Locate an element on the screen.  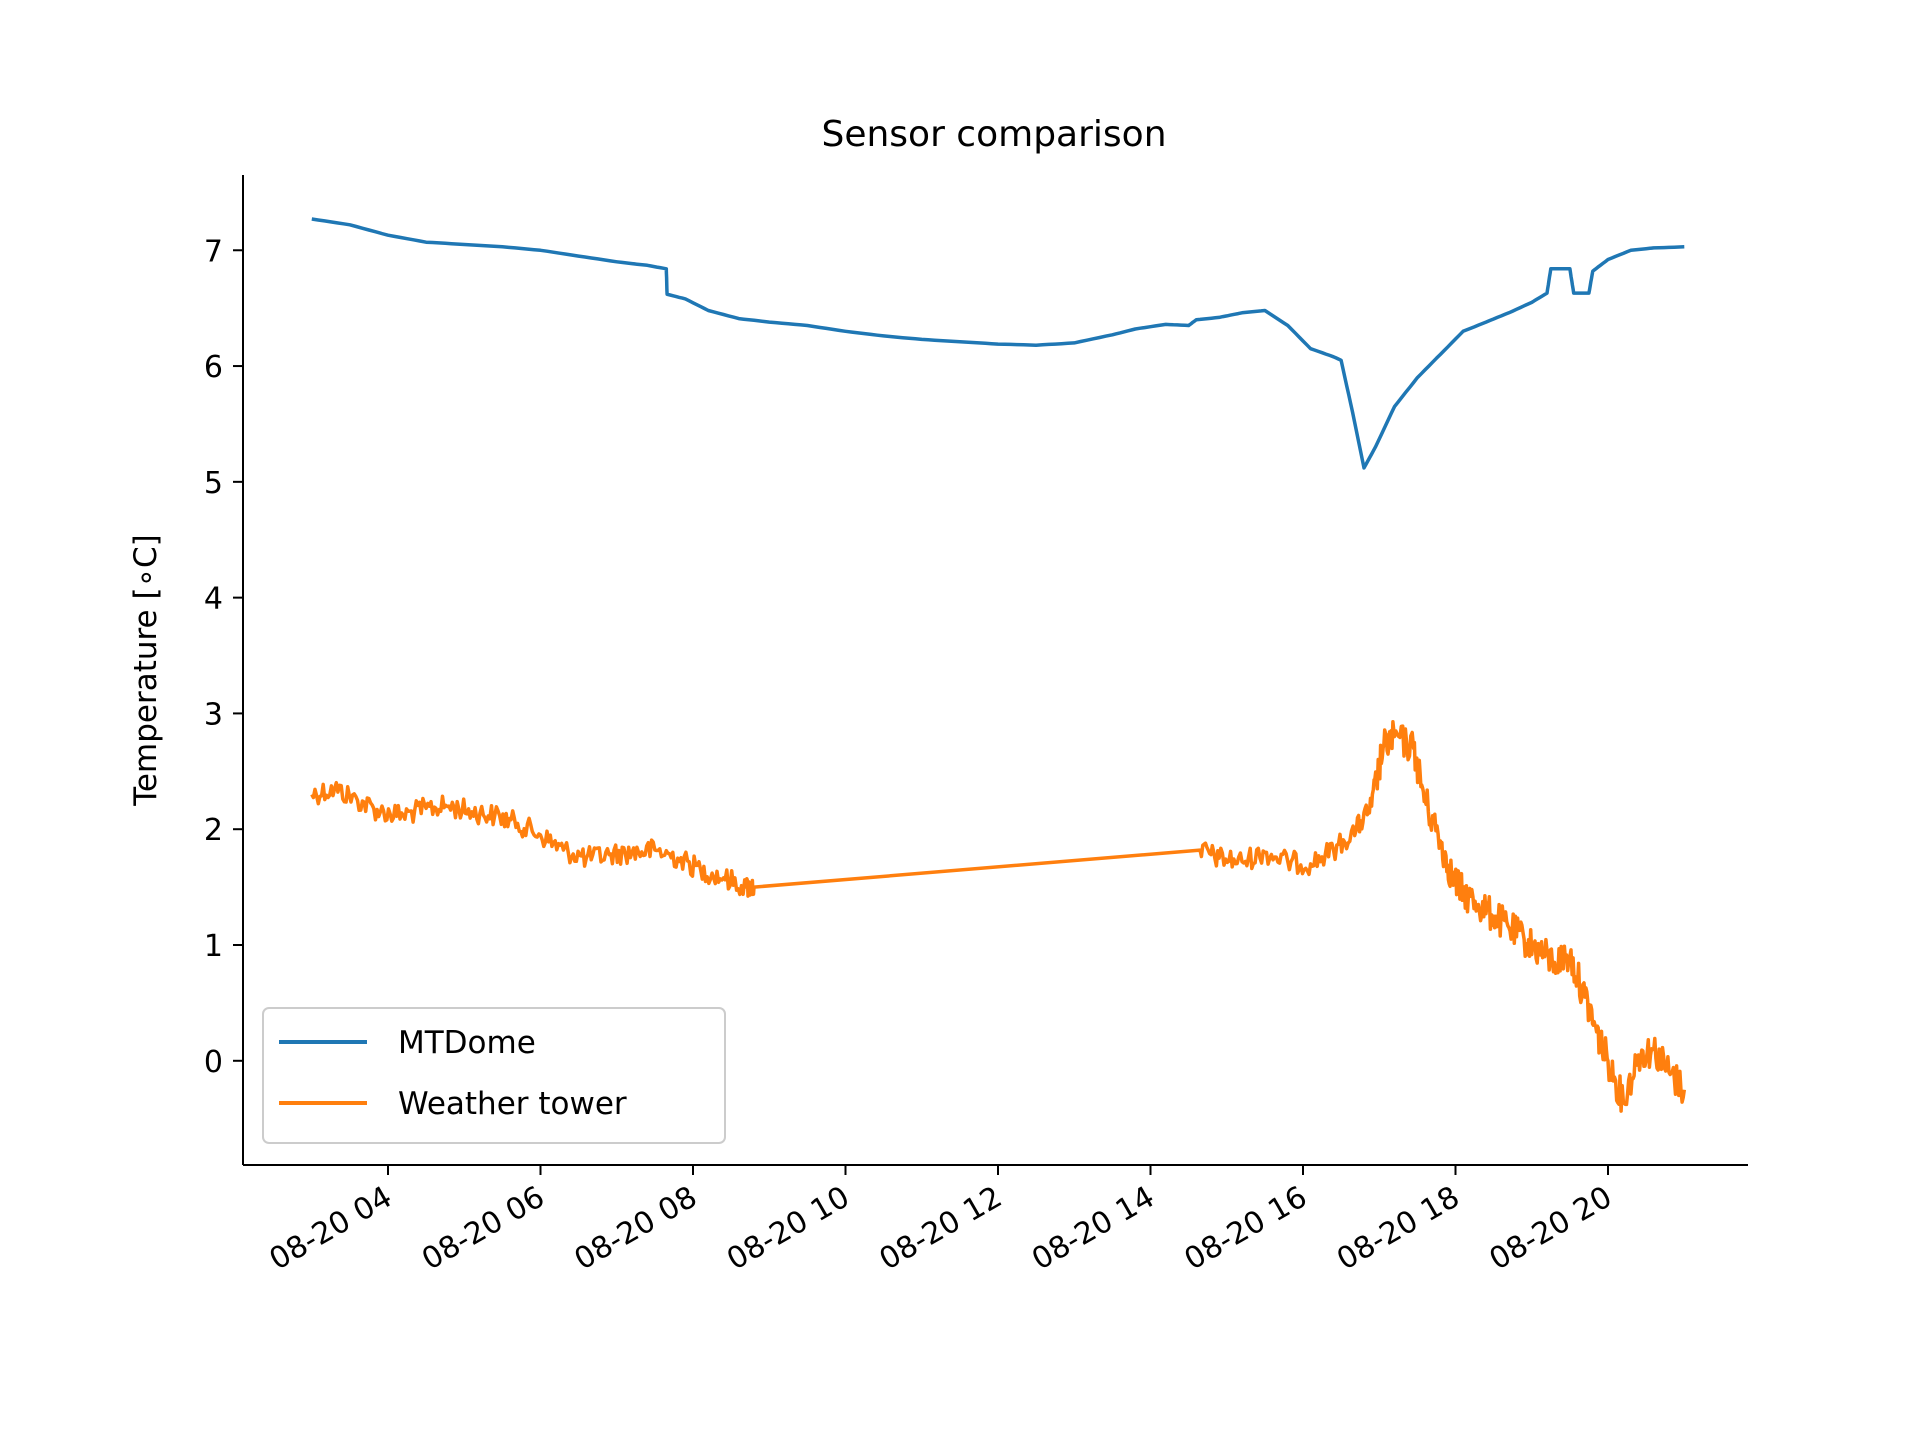
x-tick-label: 08-20 08 is located at coordinates (636, 1229).